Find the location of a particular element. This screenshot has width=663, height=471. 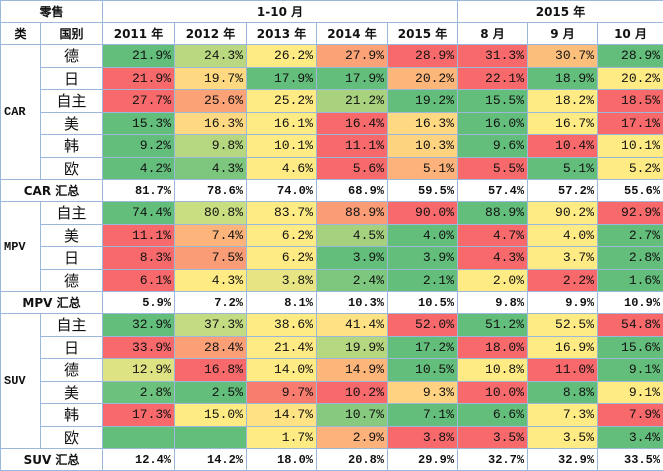

share-cell: 14.9% is located at coordinates (352, 370).